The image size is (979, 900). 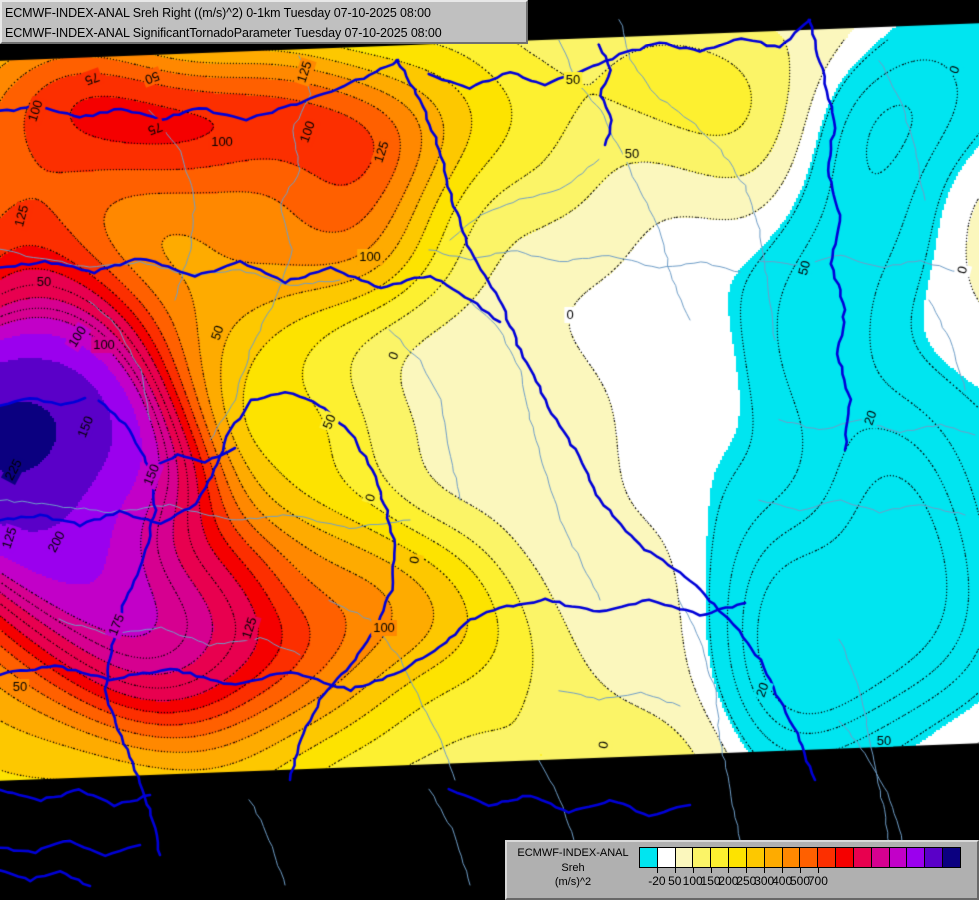 I want to click on legend-label-2: 100, so click(x=692, y=881).